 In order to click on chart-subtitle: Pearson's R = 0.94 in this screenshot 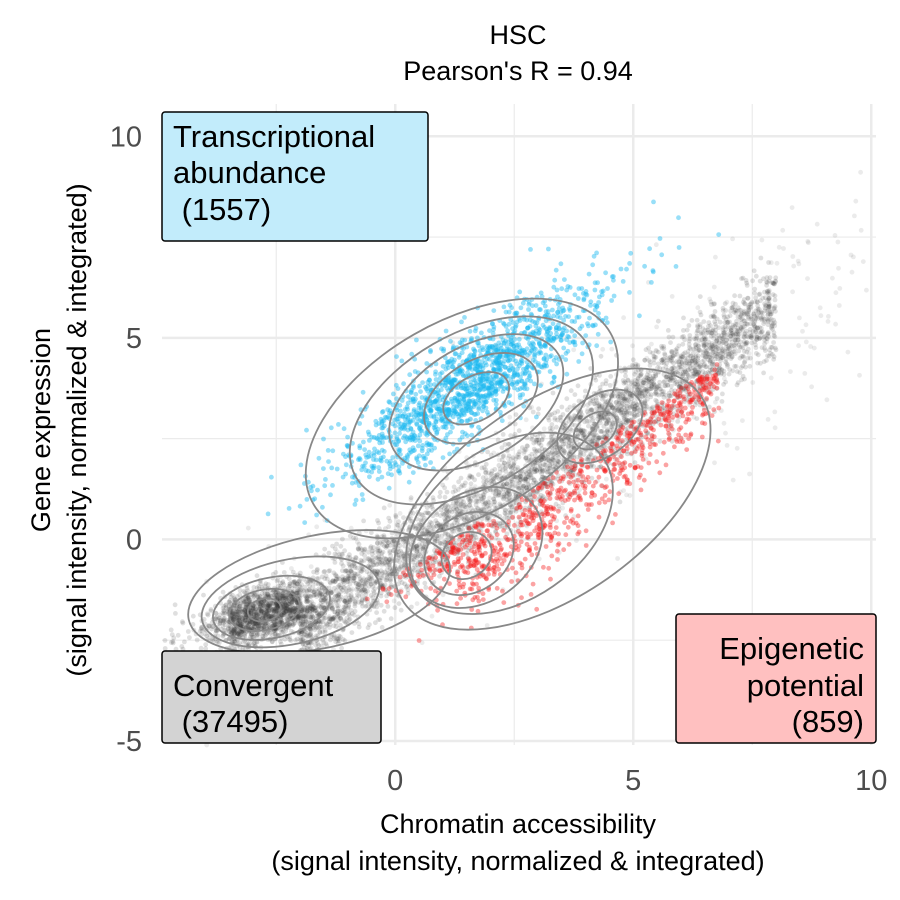, I will do `click(518, 71)`.